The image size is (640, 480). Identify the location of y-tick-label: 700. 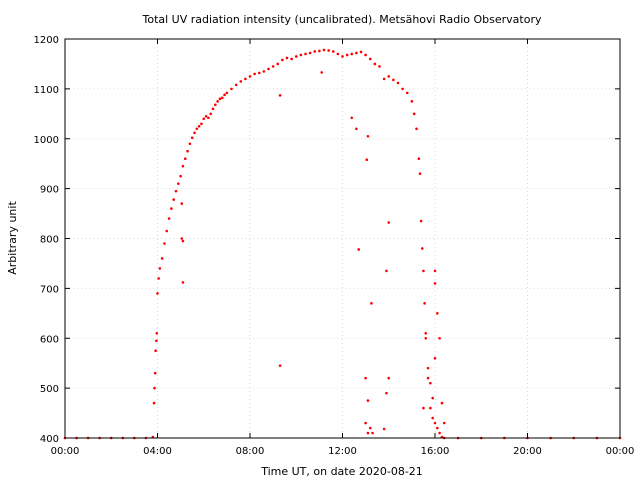
(49, 289).